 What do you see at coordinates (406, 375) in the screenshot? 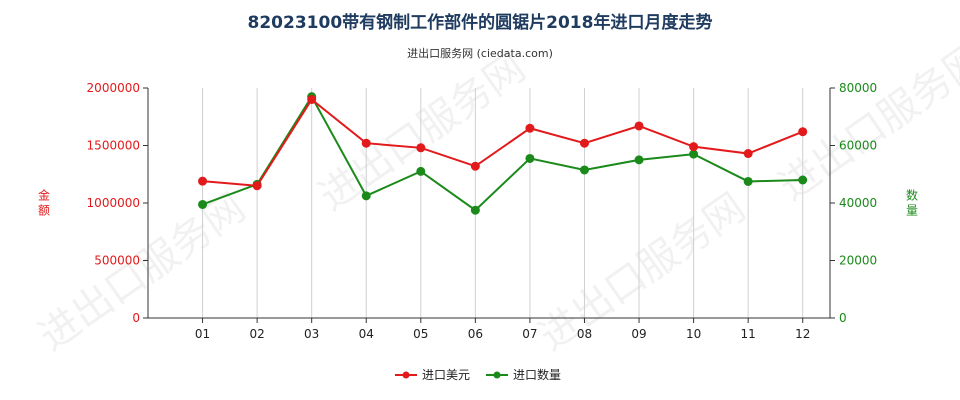
I see `legend-amount-marker` at bounding box center [406, 375].